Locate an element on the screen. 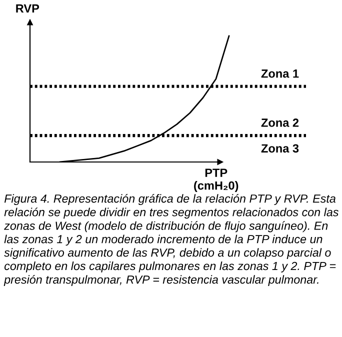 The width and height of the screenshot is (342, 337). ref-line-label: Zona 2 is located at coordinates (280, 122).